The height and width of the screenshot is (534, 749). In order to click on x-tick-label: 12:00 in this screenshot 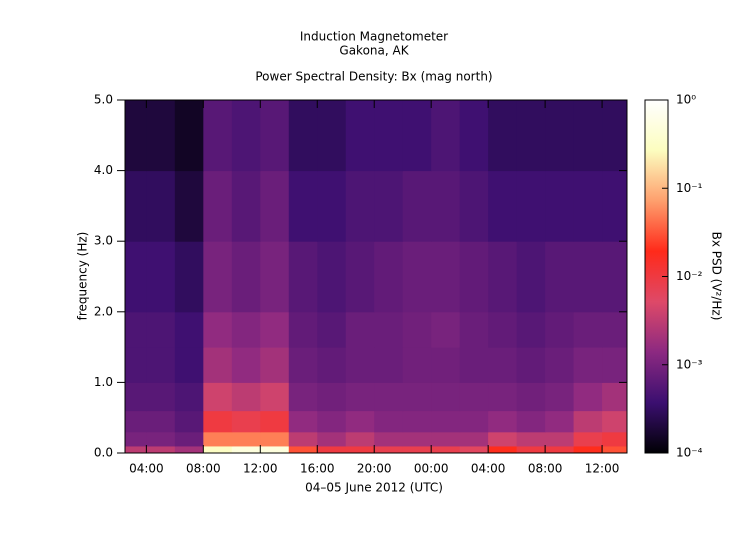, I will do `click(260, 469)`.